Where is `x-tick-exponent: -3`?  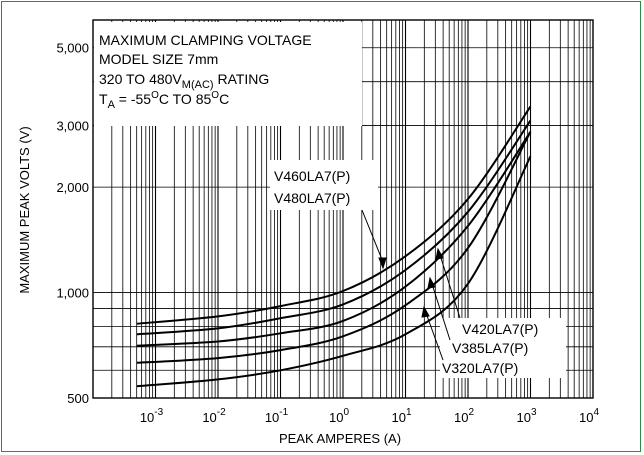 x-tick-exponent: -3 is located at coordinates (158, 412).